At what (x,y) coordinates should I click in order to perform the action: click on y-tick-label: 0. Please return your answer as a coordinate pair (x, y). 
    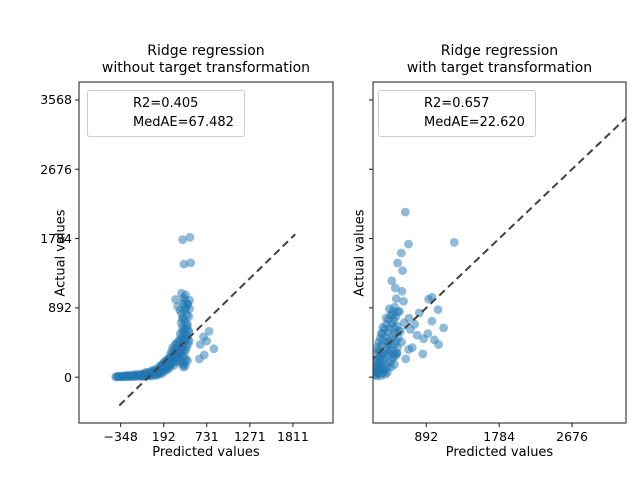
    Looking at the image, I should click on (68, 377).